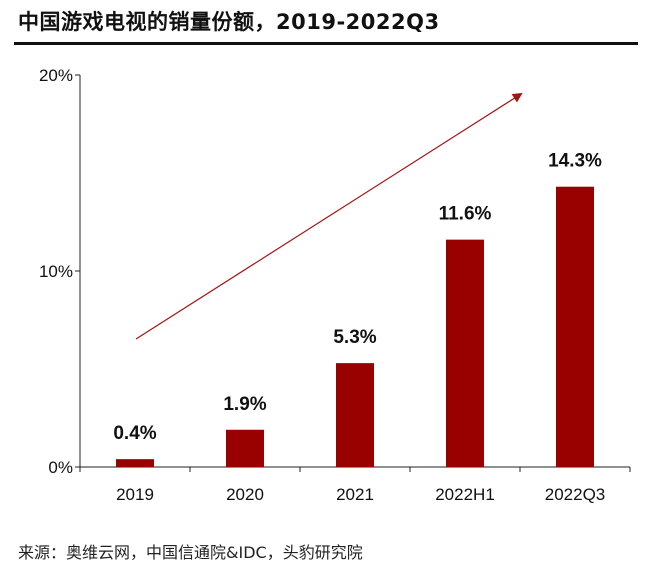 The height and width of the screenshot is (573, 657). I want to click on chart-title: 中国游戏电视的销量份额，2019-2022Q3, so click(229, 22).